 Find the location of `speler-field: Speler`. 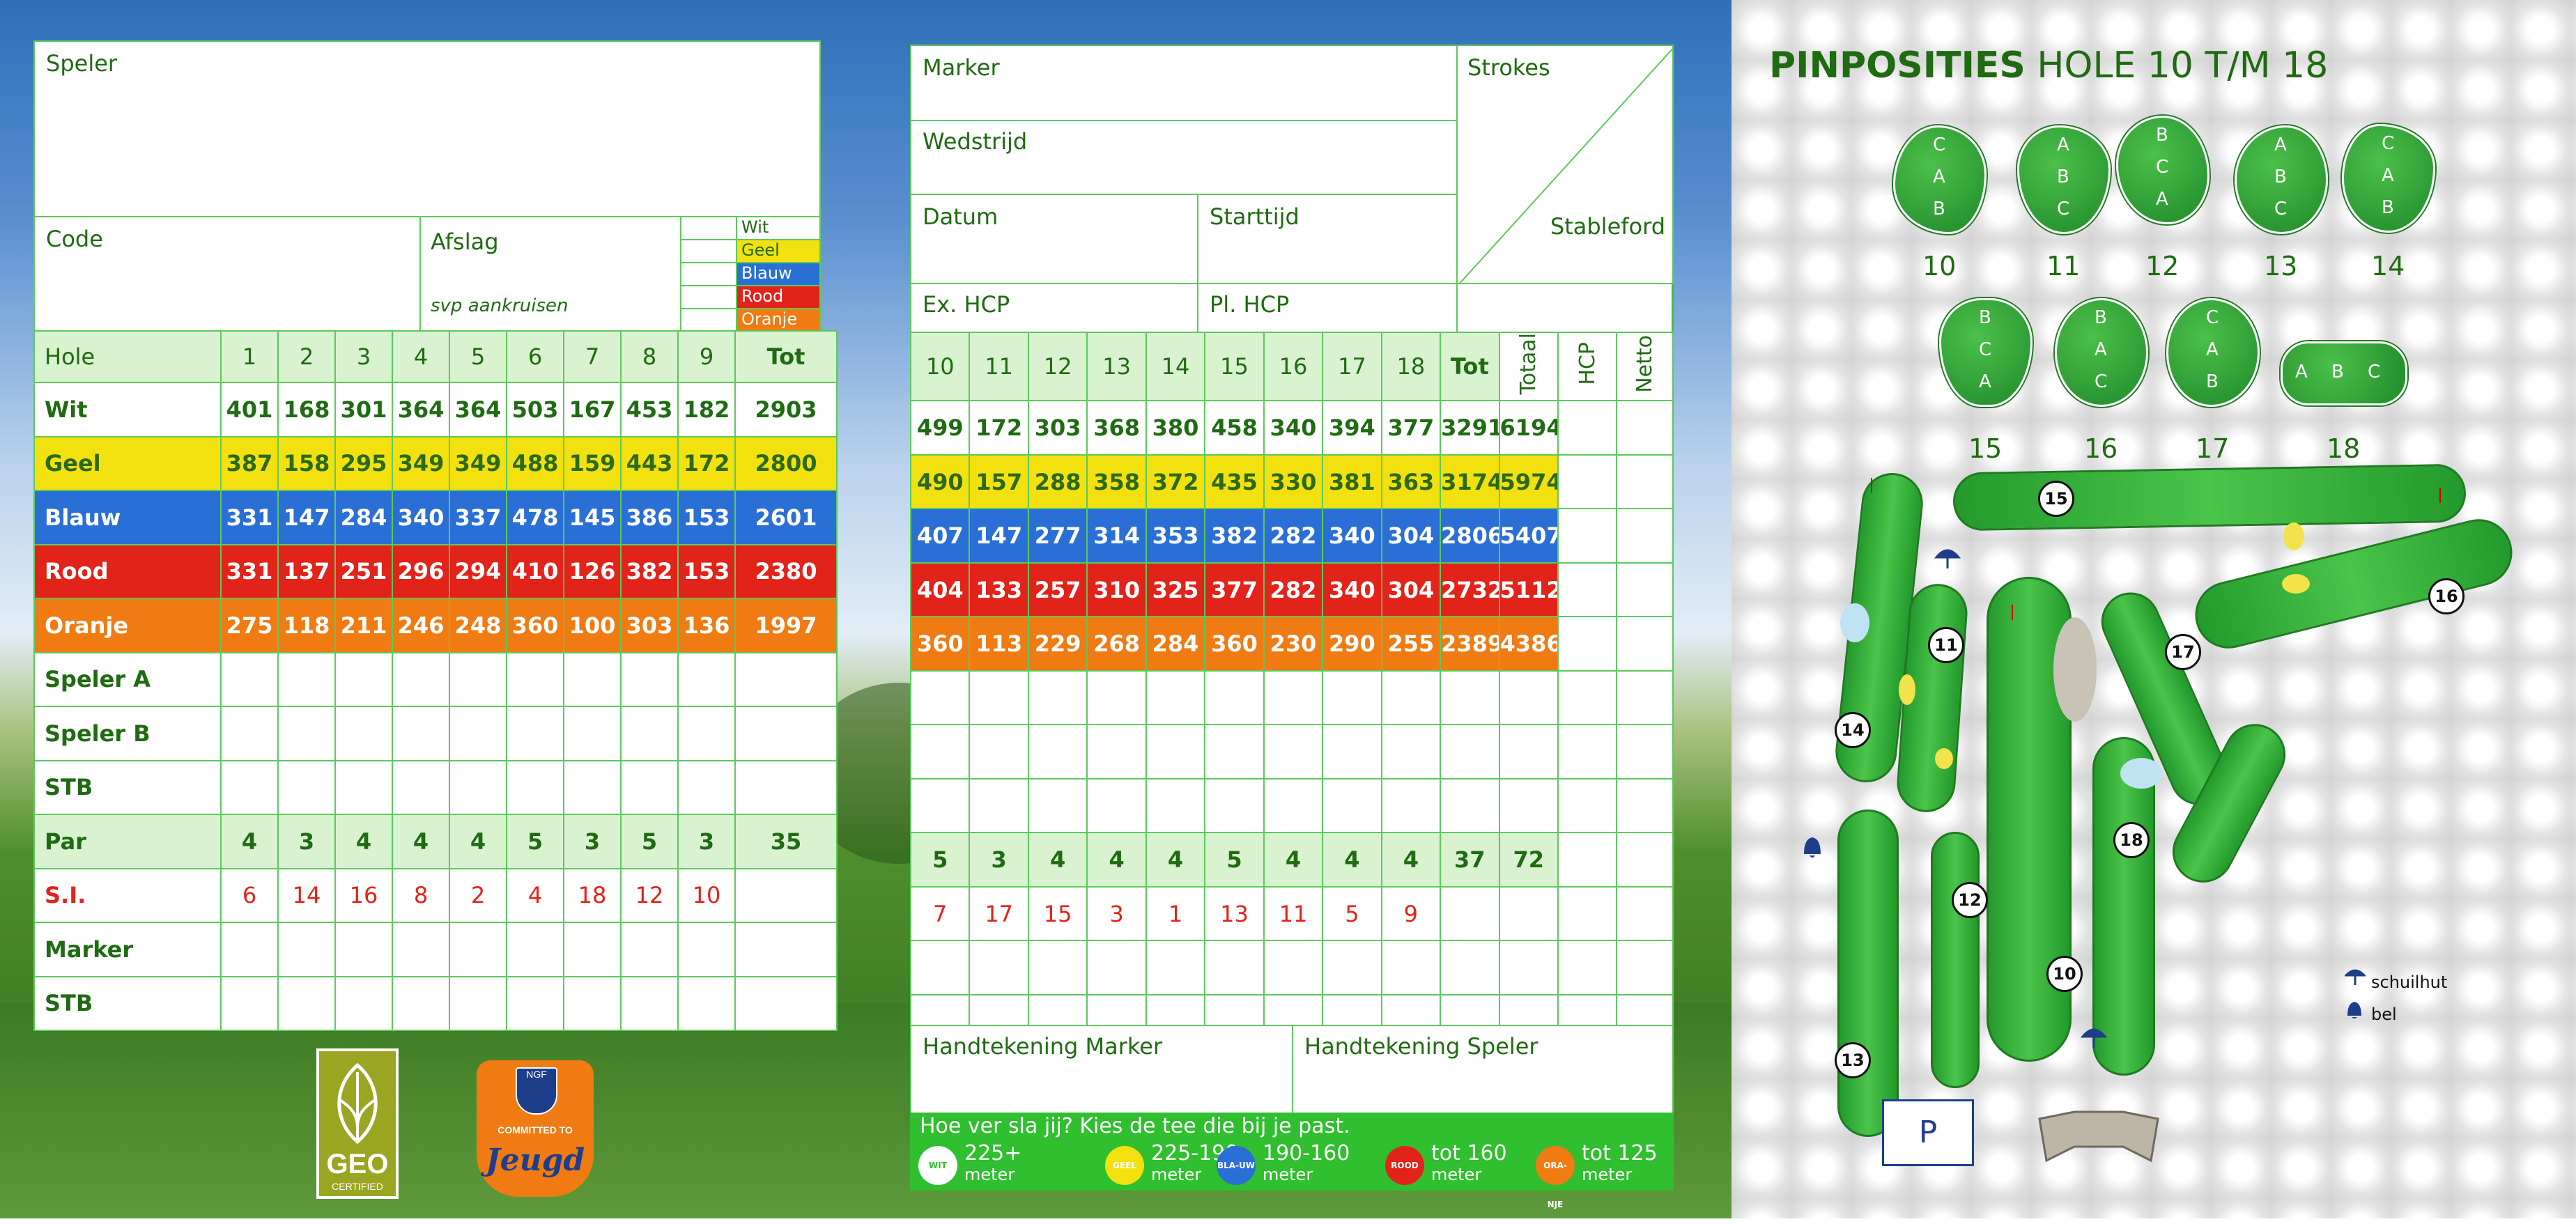

speler-field: Speler is located at coordinates (427, 128).